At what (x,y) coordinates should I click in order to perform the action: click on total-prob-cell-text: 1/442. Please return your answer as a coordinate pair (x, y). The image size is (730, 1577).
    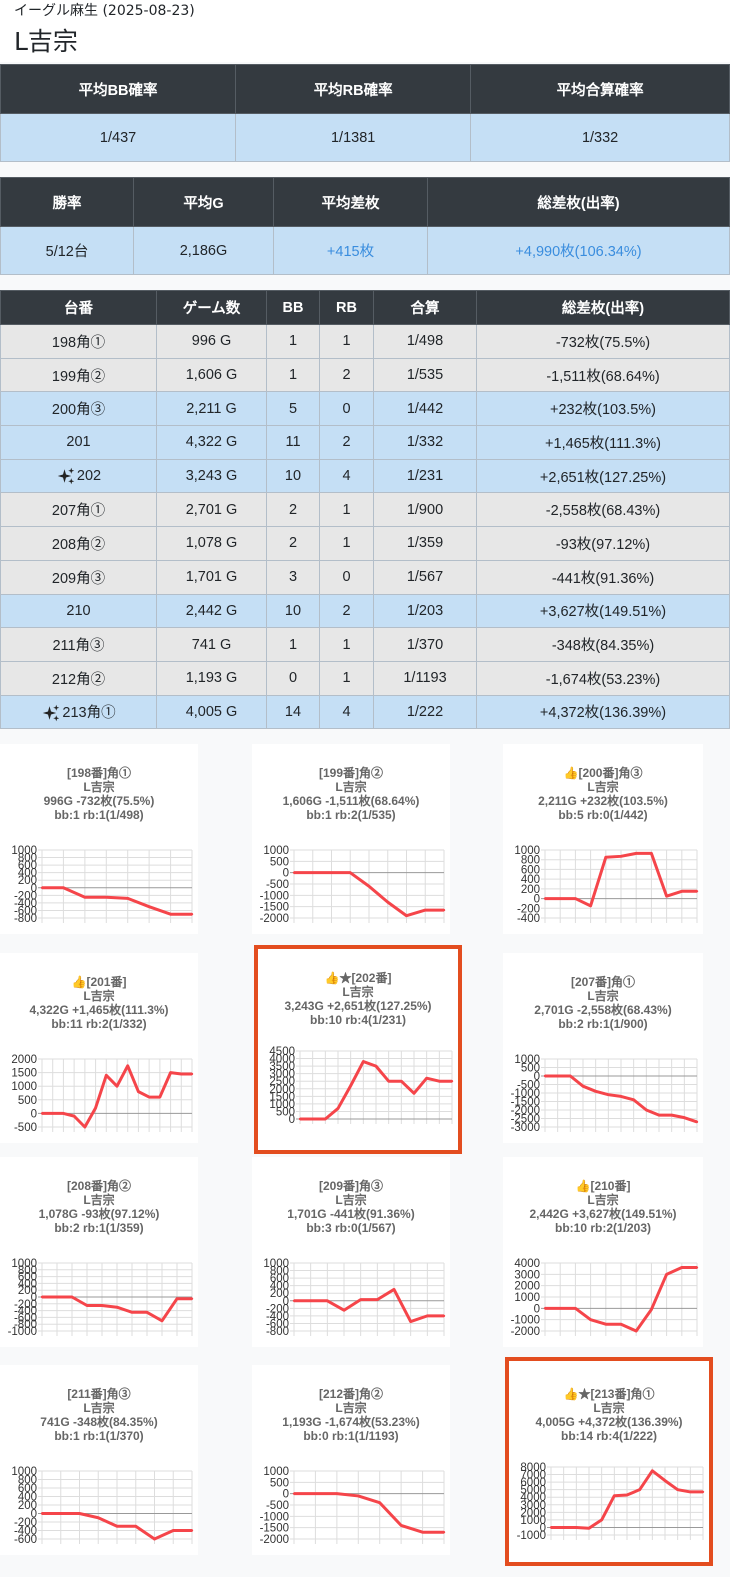
    Looking at the image, I should click on (425, 408).